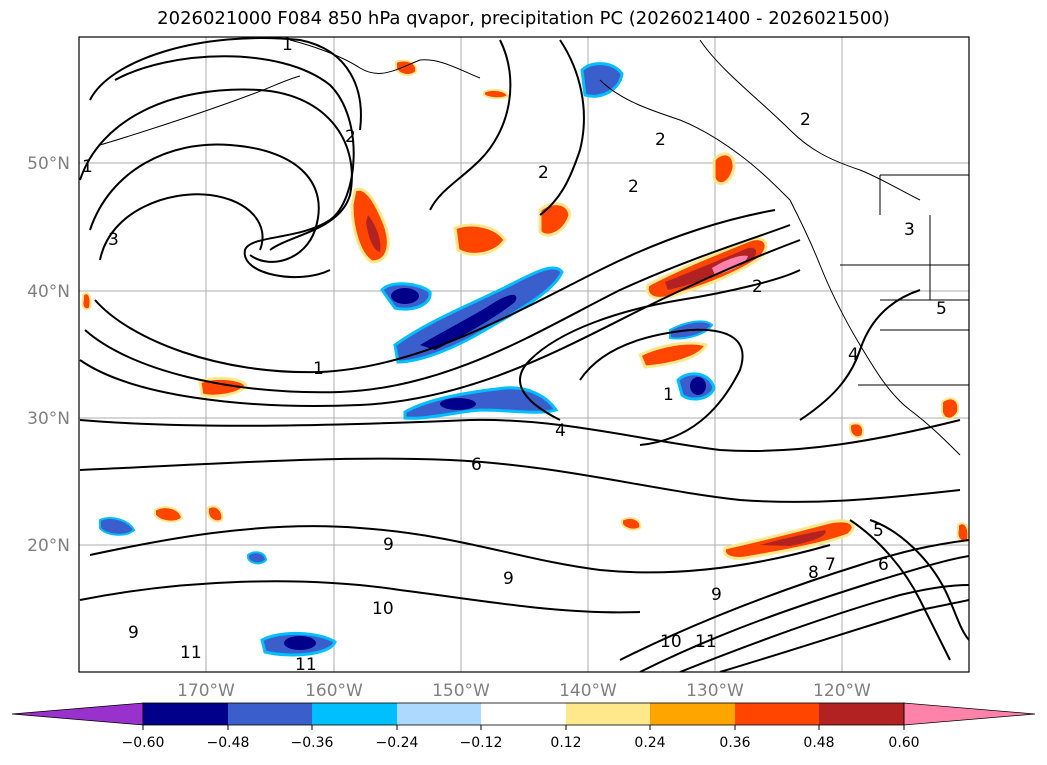  I want to click on colorbar-arrow-high, so click(969, 714).